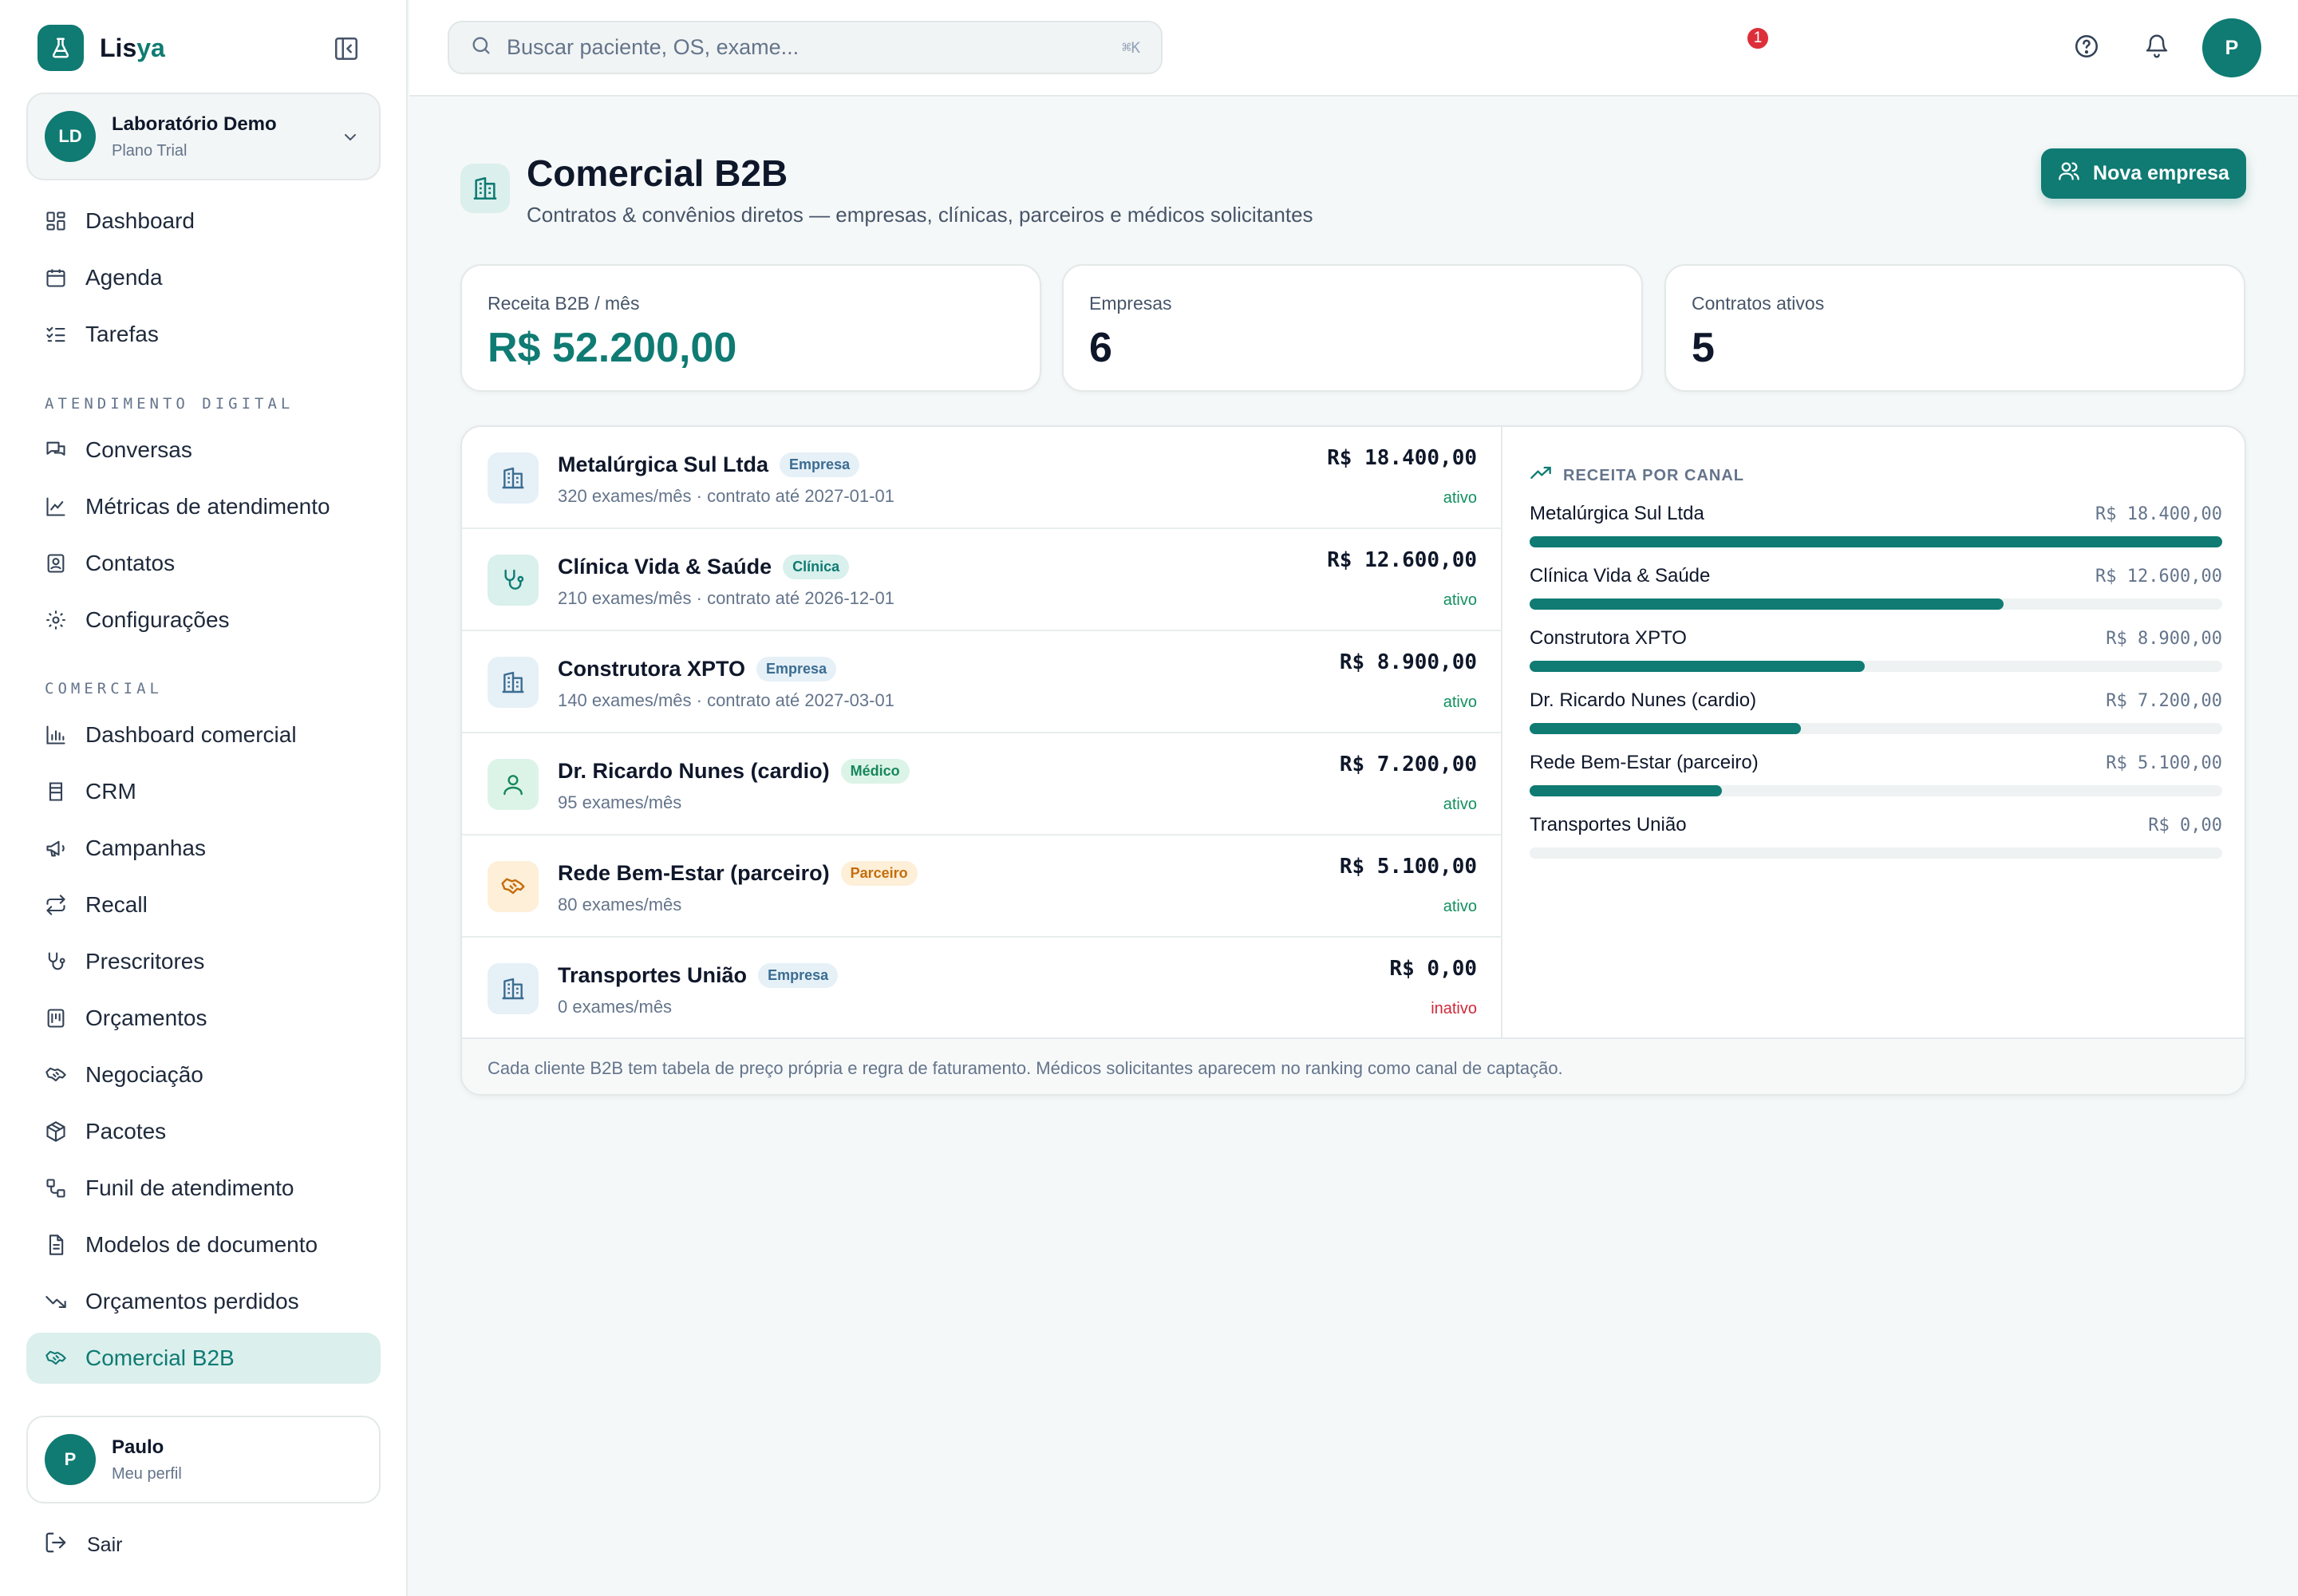  I want to click on nav-label: Dashboard comercial, so click(191, 734).